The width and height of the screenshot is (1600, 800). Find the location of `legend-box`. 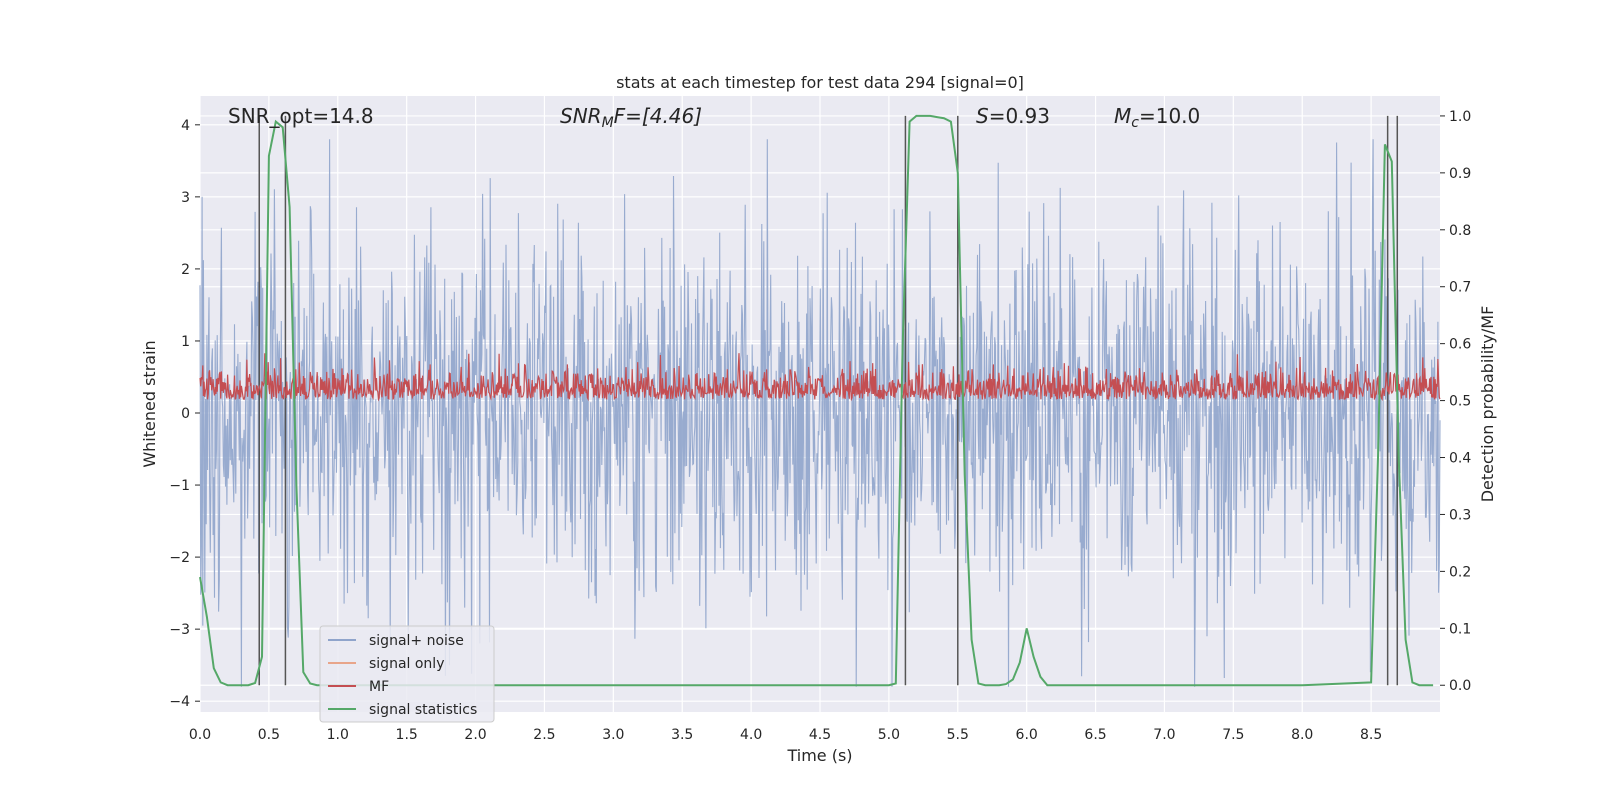

legend-box is located at coordinates (407, 674).